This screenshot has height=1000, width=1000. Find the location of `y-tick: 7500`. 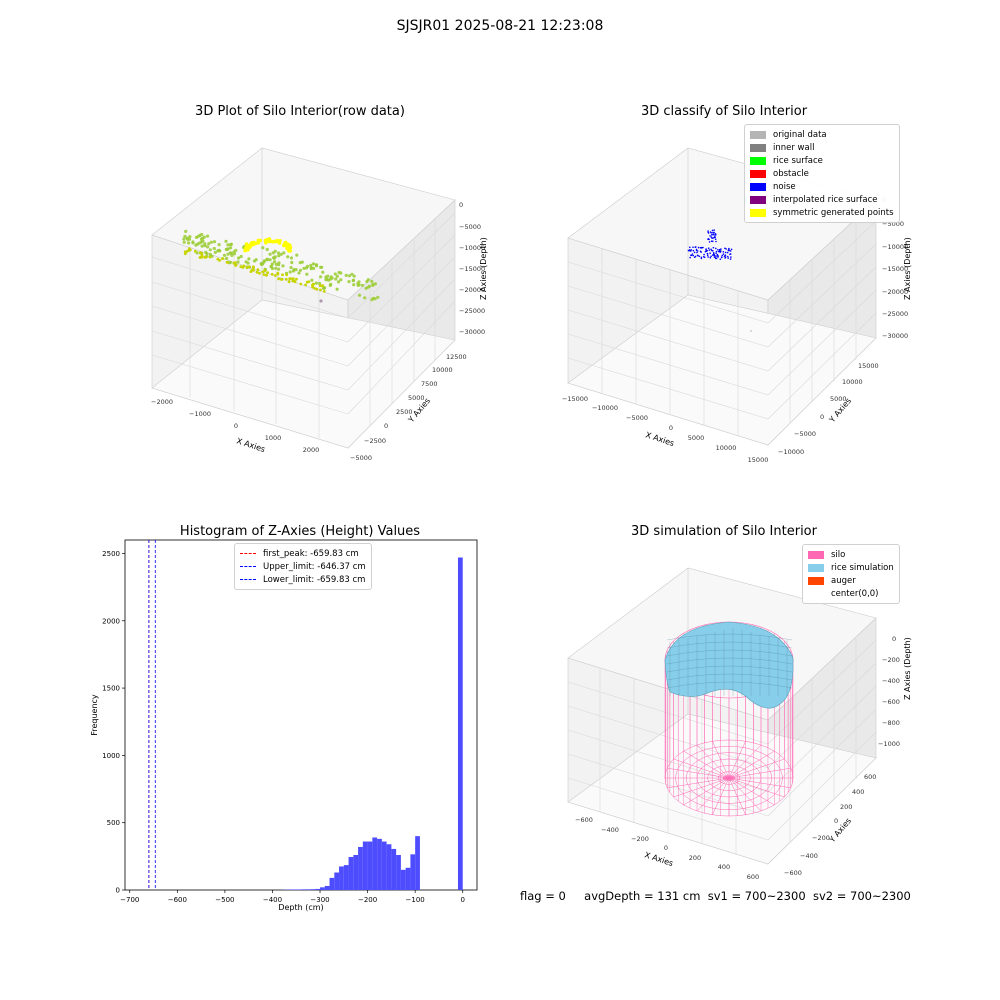

y-tick: 7500 is located at coordinates (429, 384).